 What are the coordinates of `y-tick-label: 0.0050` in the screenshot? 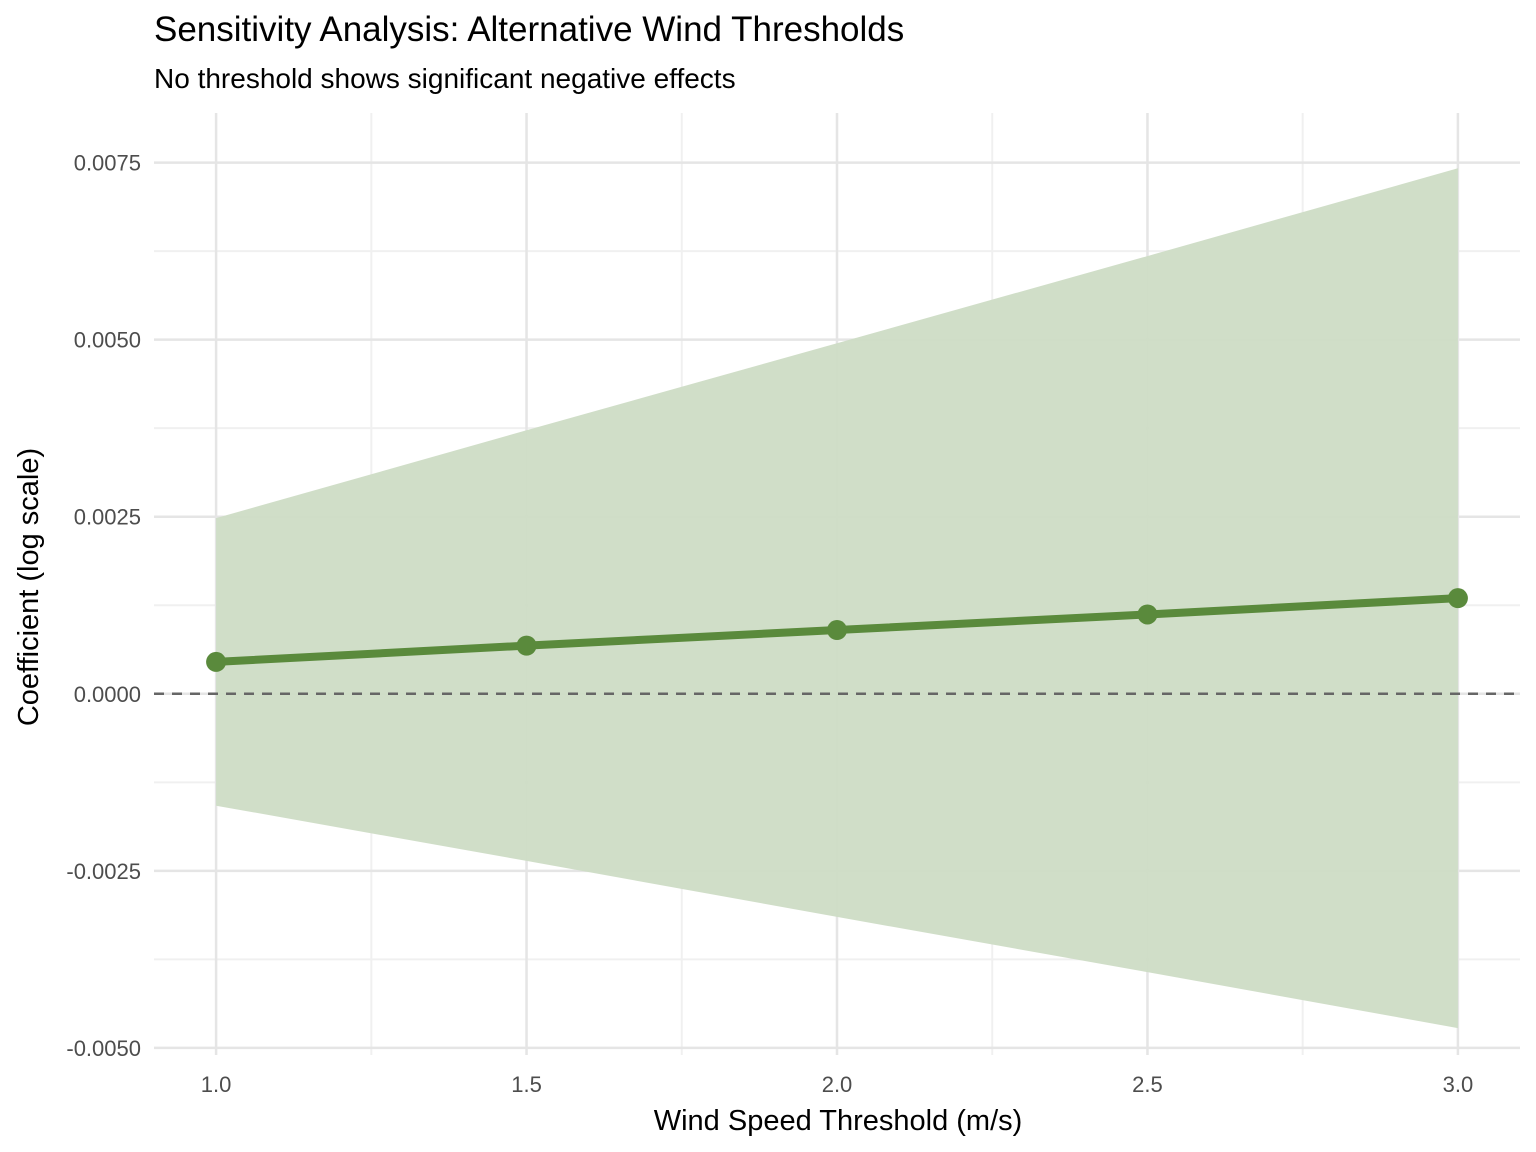 It's located at (107, 340).